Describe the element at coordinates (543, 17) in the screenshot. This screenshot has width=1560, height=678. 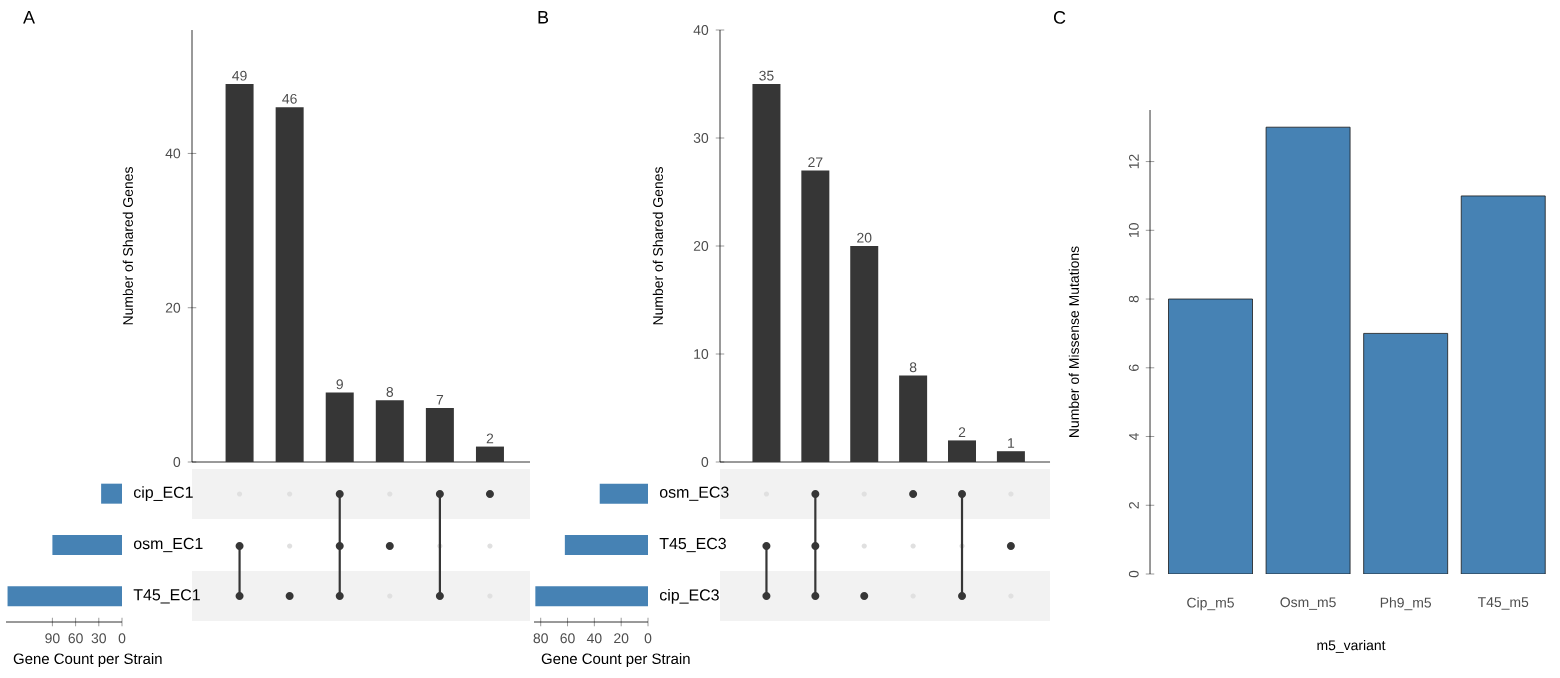
I see `chart-title: B` at that location.